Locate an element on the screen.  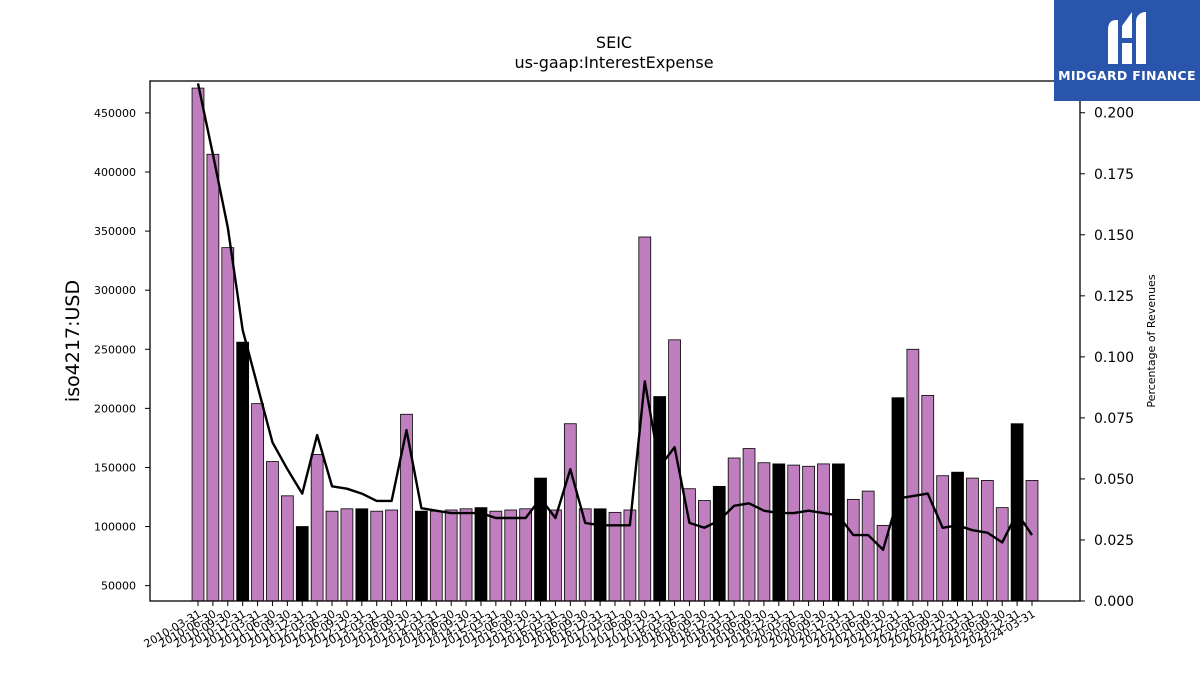
chart-subtitle: us-gaap:InterestExpense is located at coordinates (613, 62).